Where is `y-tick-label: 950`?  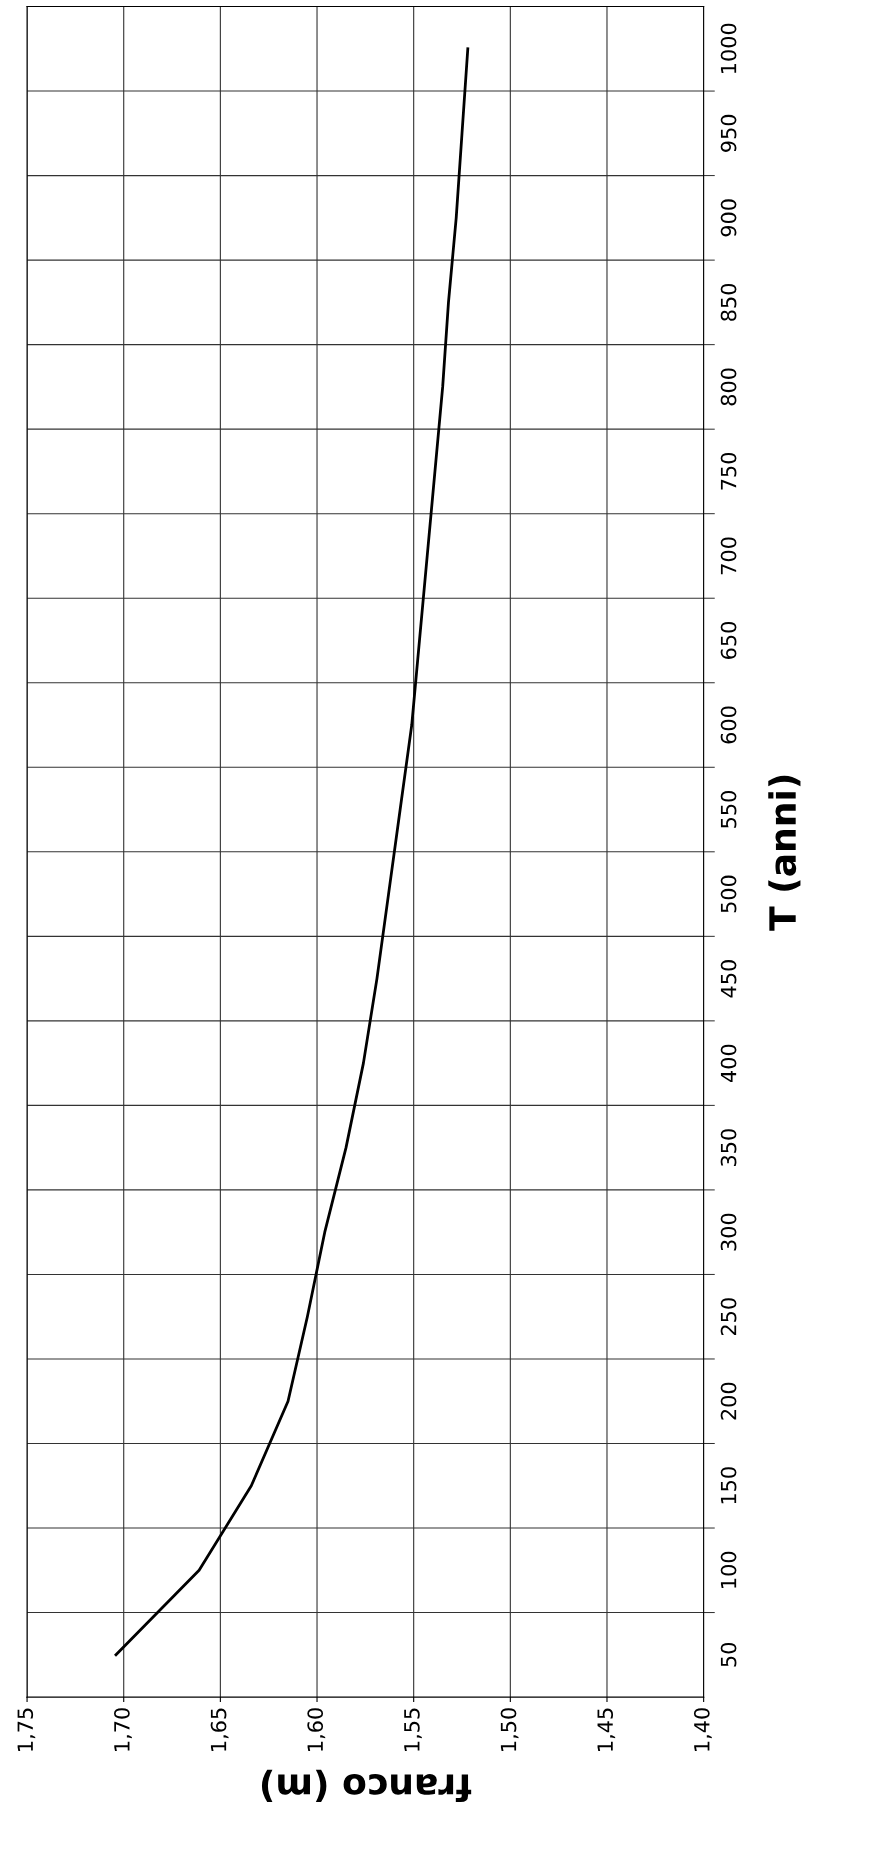
y-tick-label: 950 is located at coordinates (728, 133).